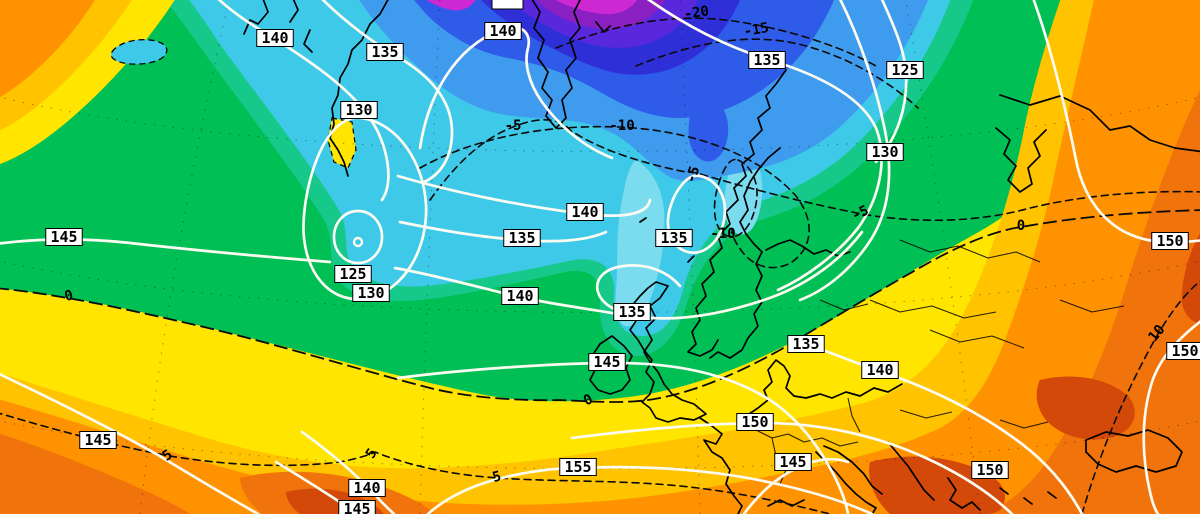  Describe the element at coordinates (668, 320) in the screenshot. I see `coast-britain` at that location.